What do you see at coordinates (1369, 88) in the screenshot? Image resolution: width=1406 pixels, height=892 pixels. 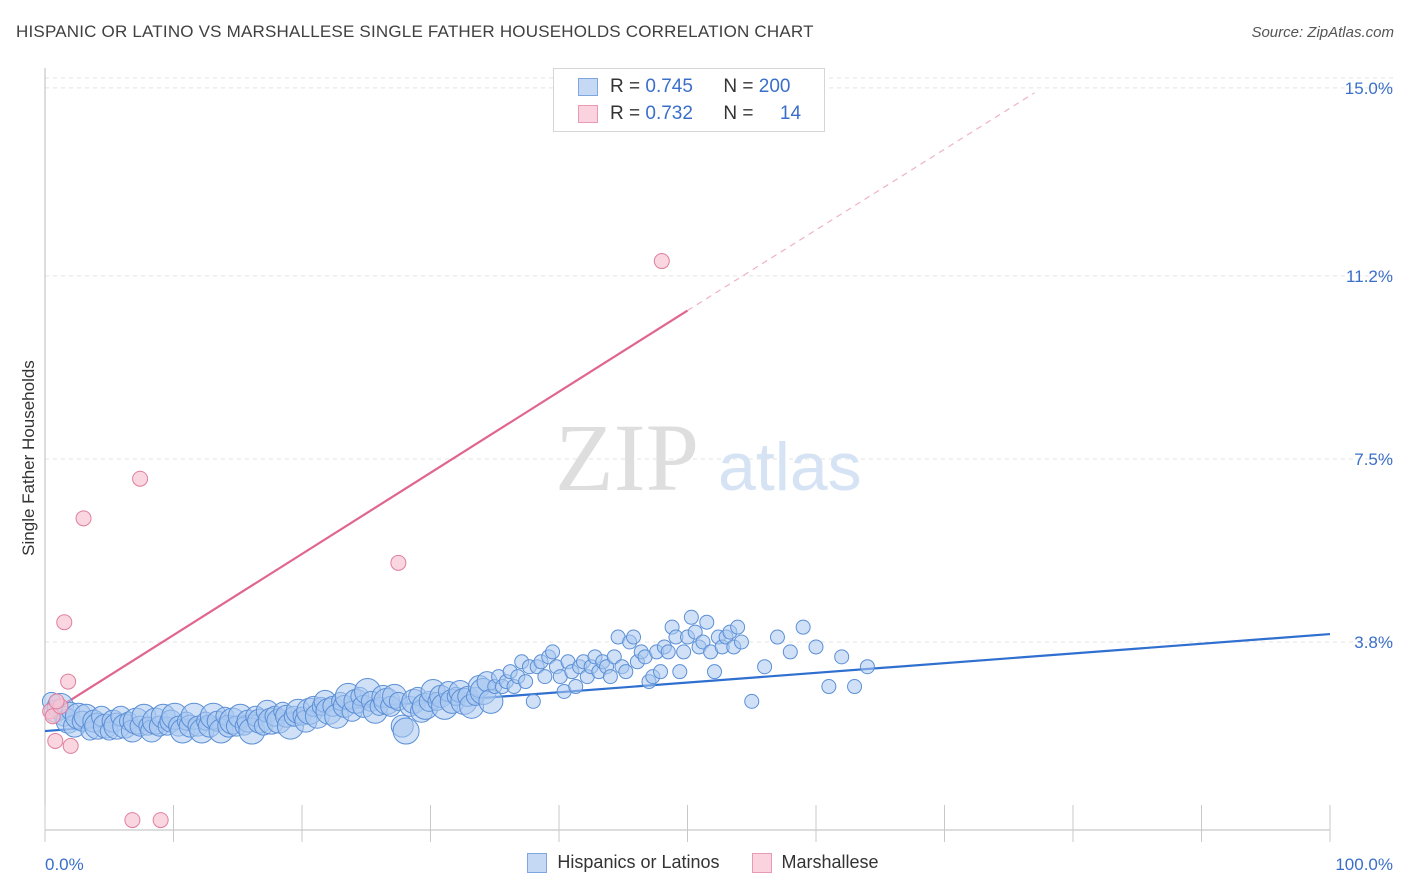 I see `y-tick-label: 15.0%` at bounding box center [1369, 88].